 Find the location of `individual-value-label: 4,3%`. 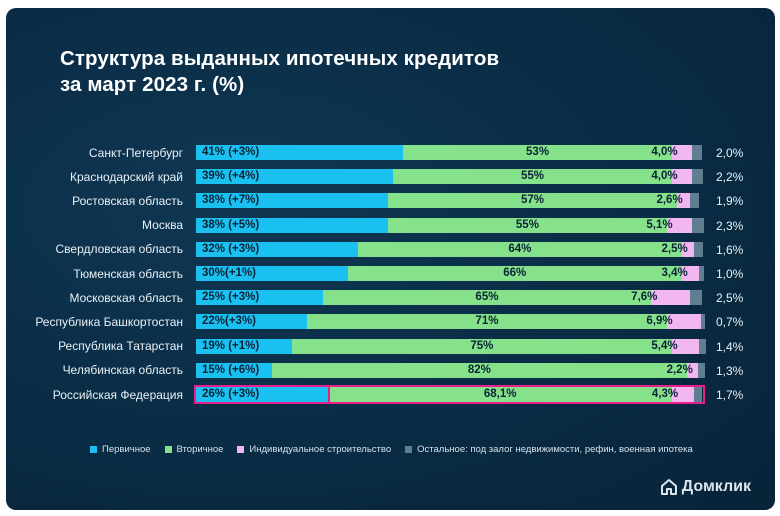

individual-value-label: 4,3% is located at coordinates (665, 394).